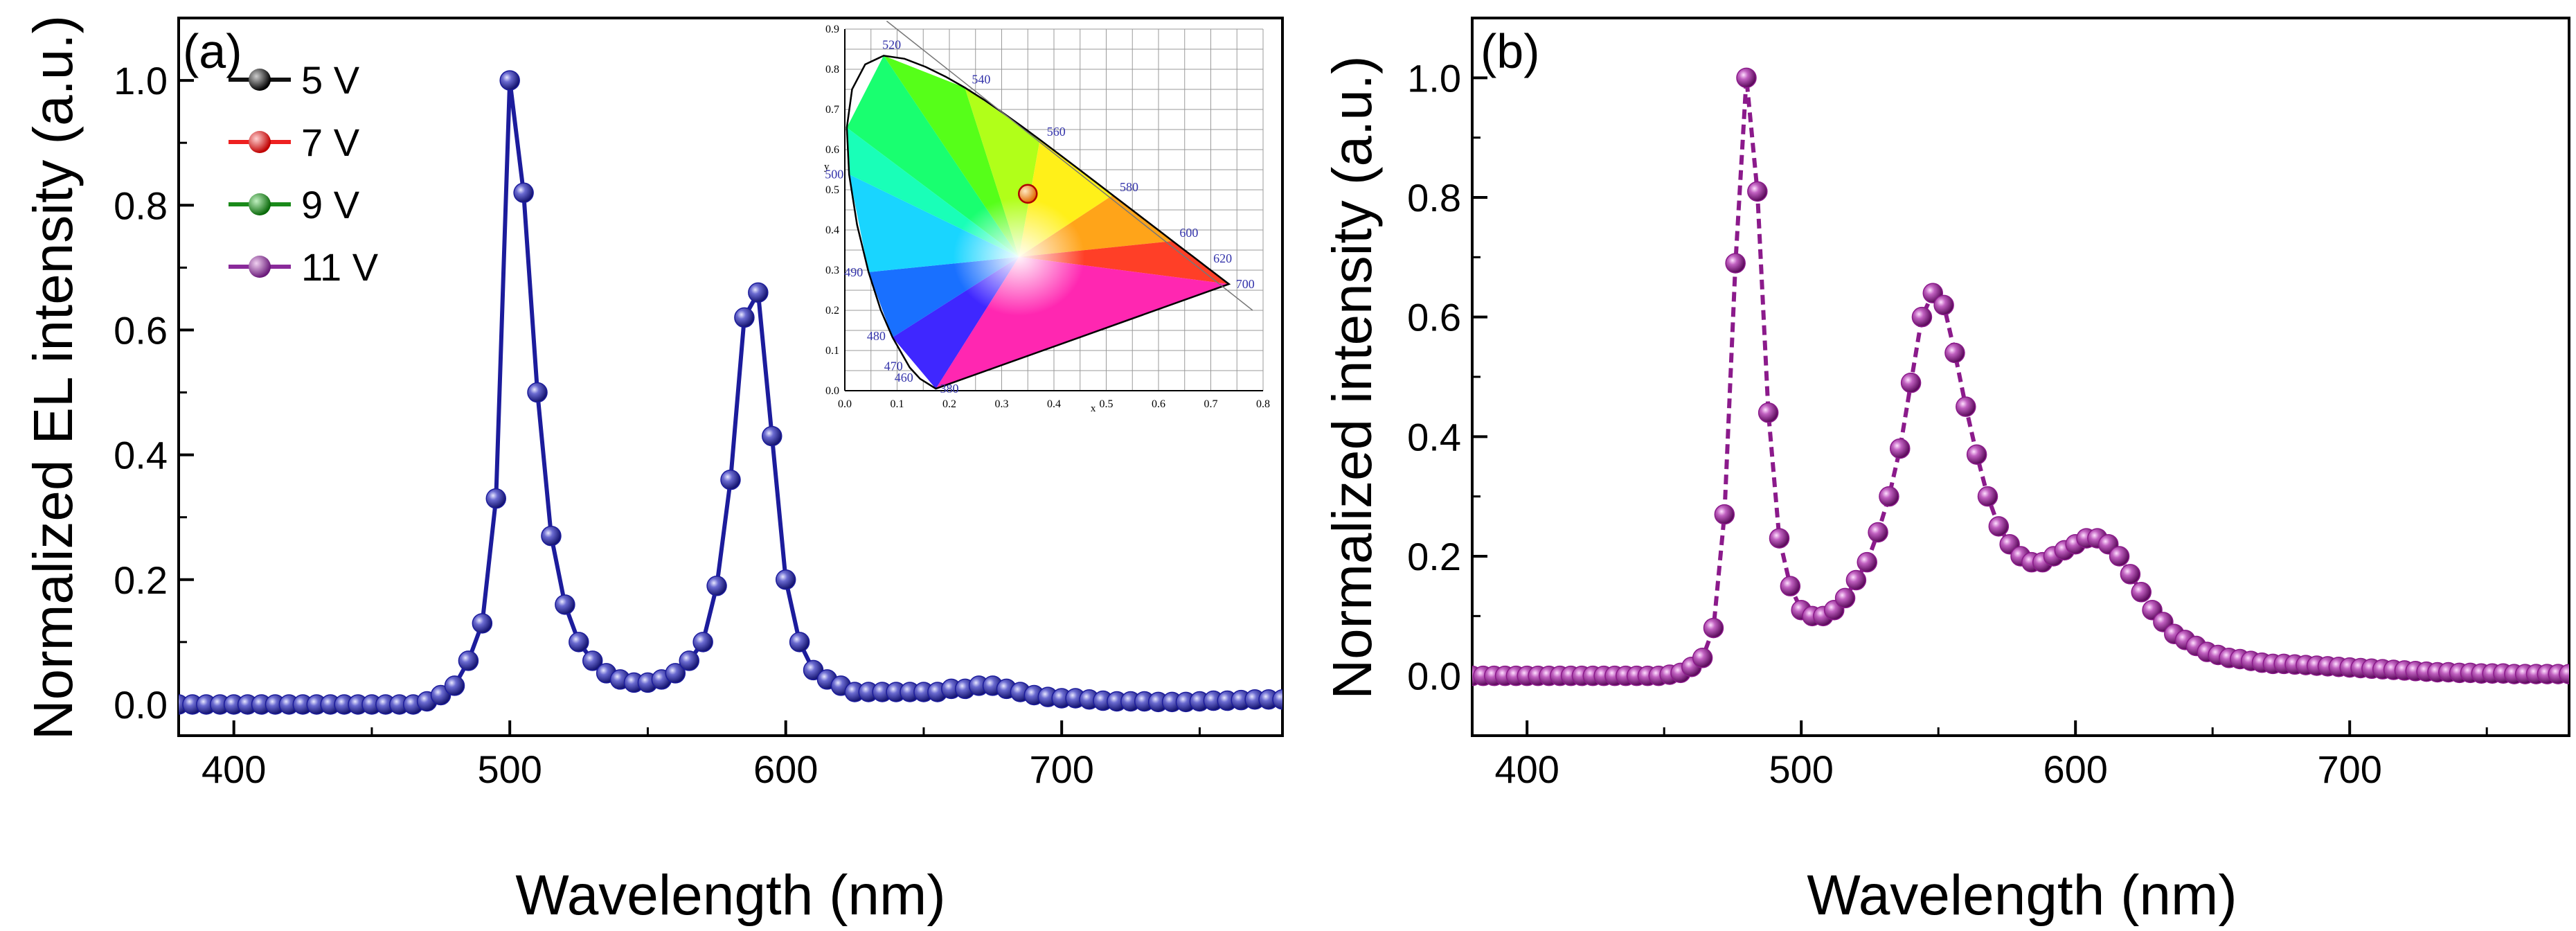  Describe the element at coordinates (832, 391) in the screenshot. I see `inset-y-tick-label: 0.0` at that location.